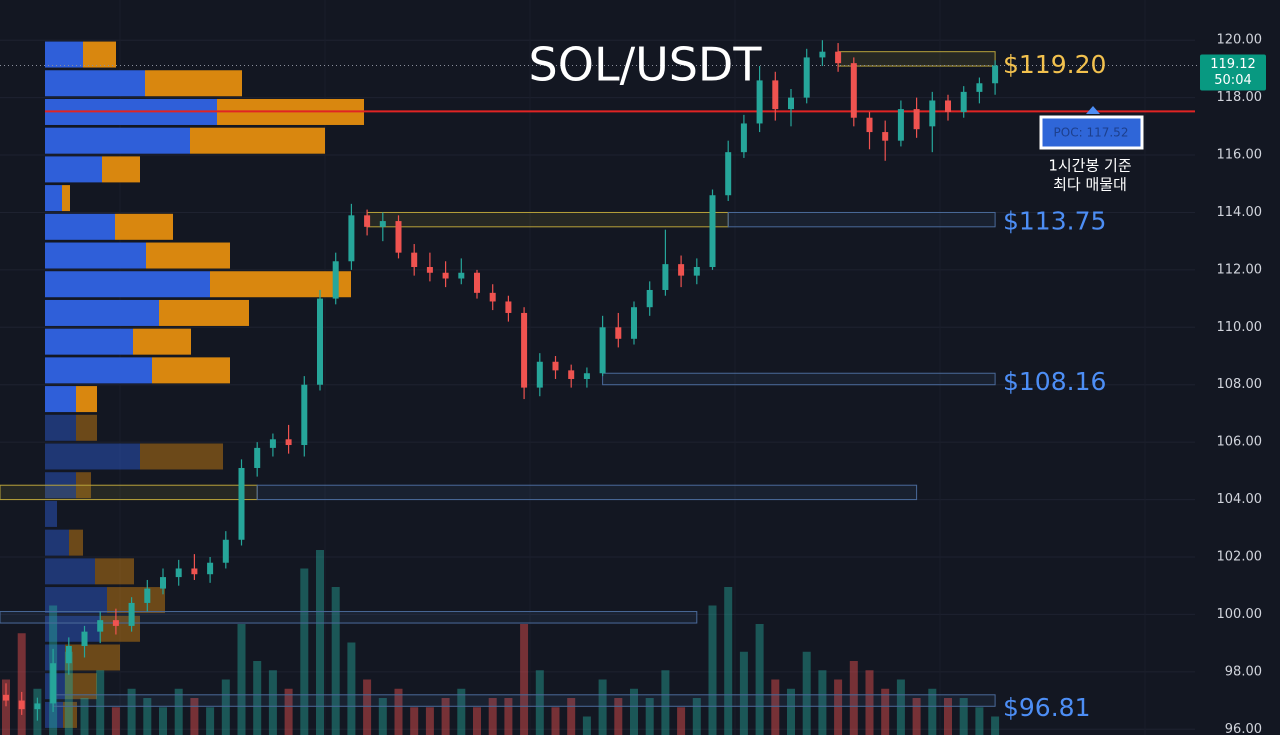 This screenshot has height=735, width=1280. Describe the element at coordinates (1233, 64) in the screenshot. I see `last-price: 119.12` at that location.